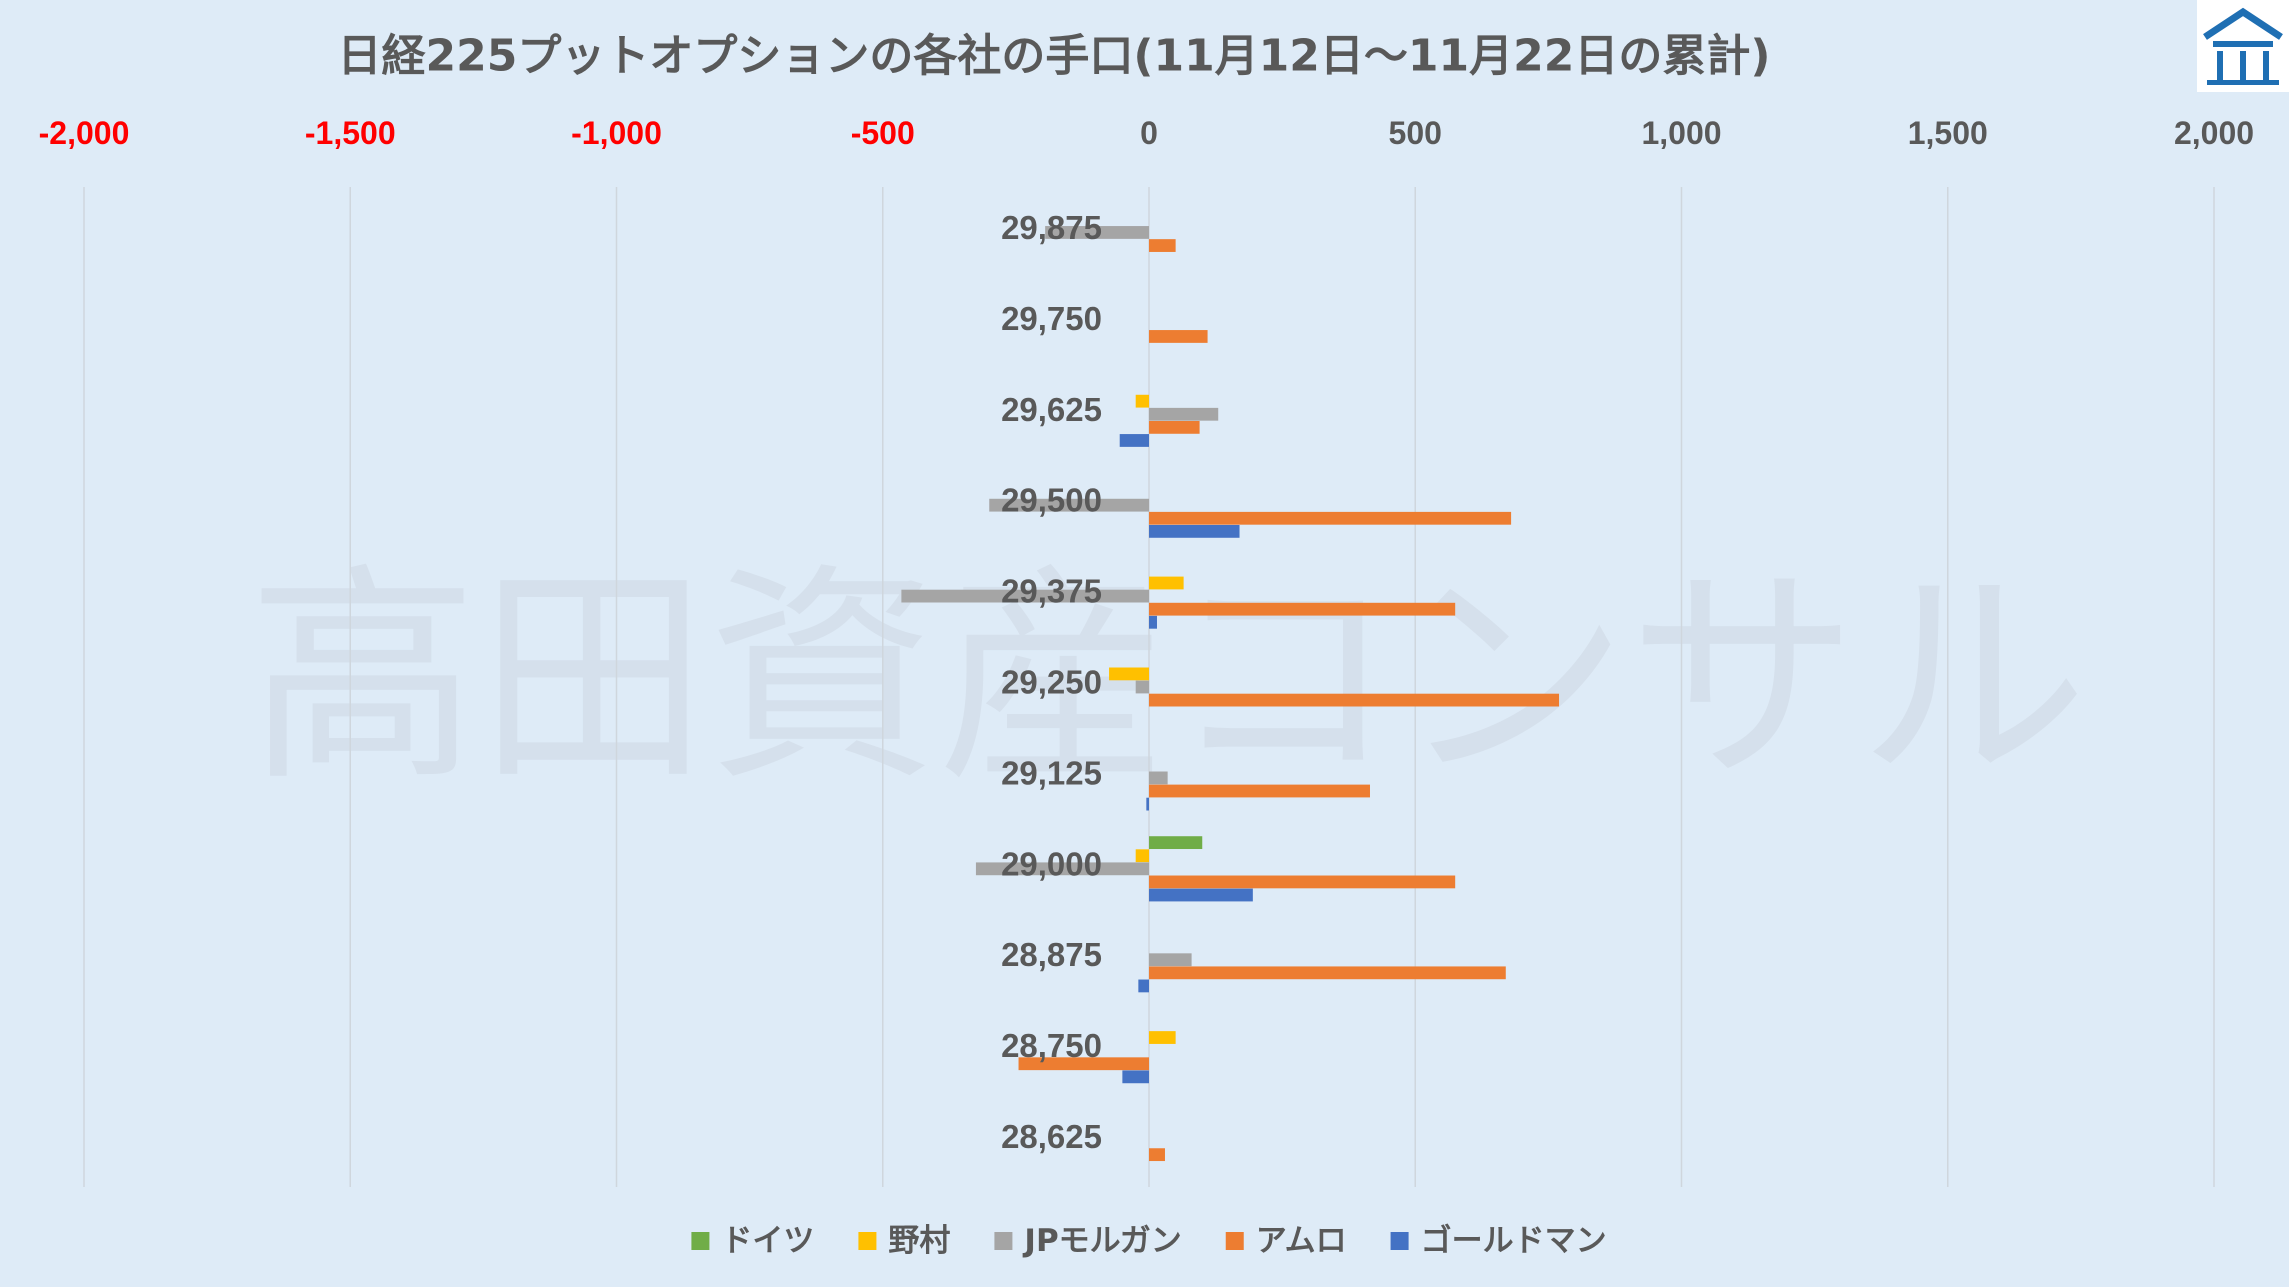 The image size is (2289, 1287). Describe the element at coordinates (1051, 409) in the screenshot. I see `category-label-29625: 29,625` at that location.